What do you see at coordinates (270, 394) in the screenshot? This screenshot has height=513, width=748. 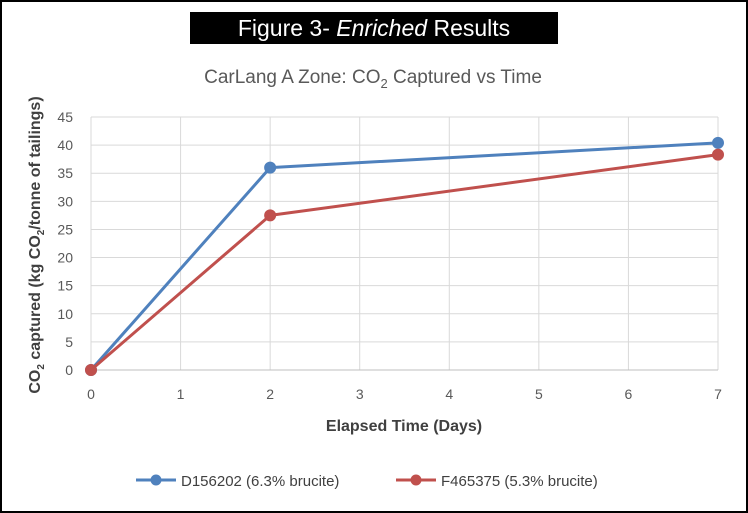 I see `x-tick-label: 2` at bounding box center [270, 394].